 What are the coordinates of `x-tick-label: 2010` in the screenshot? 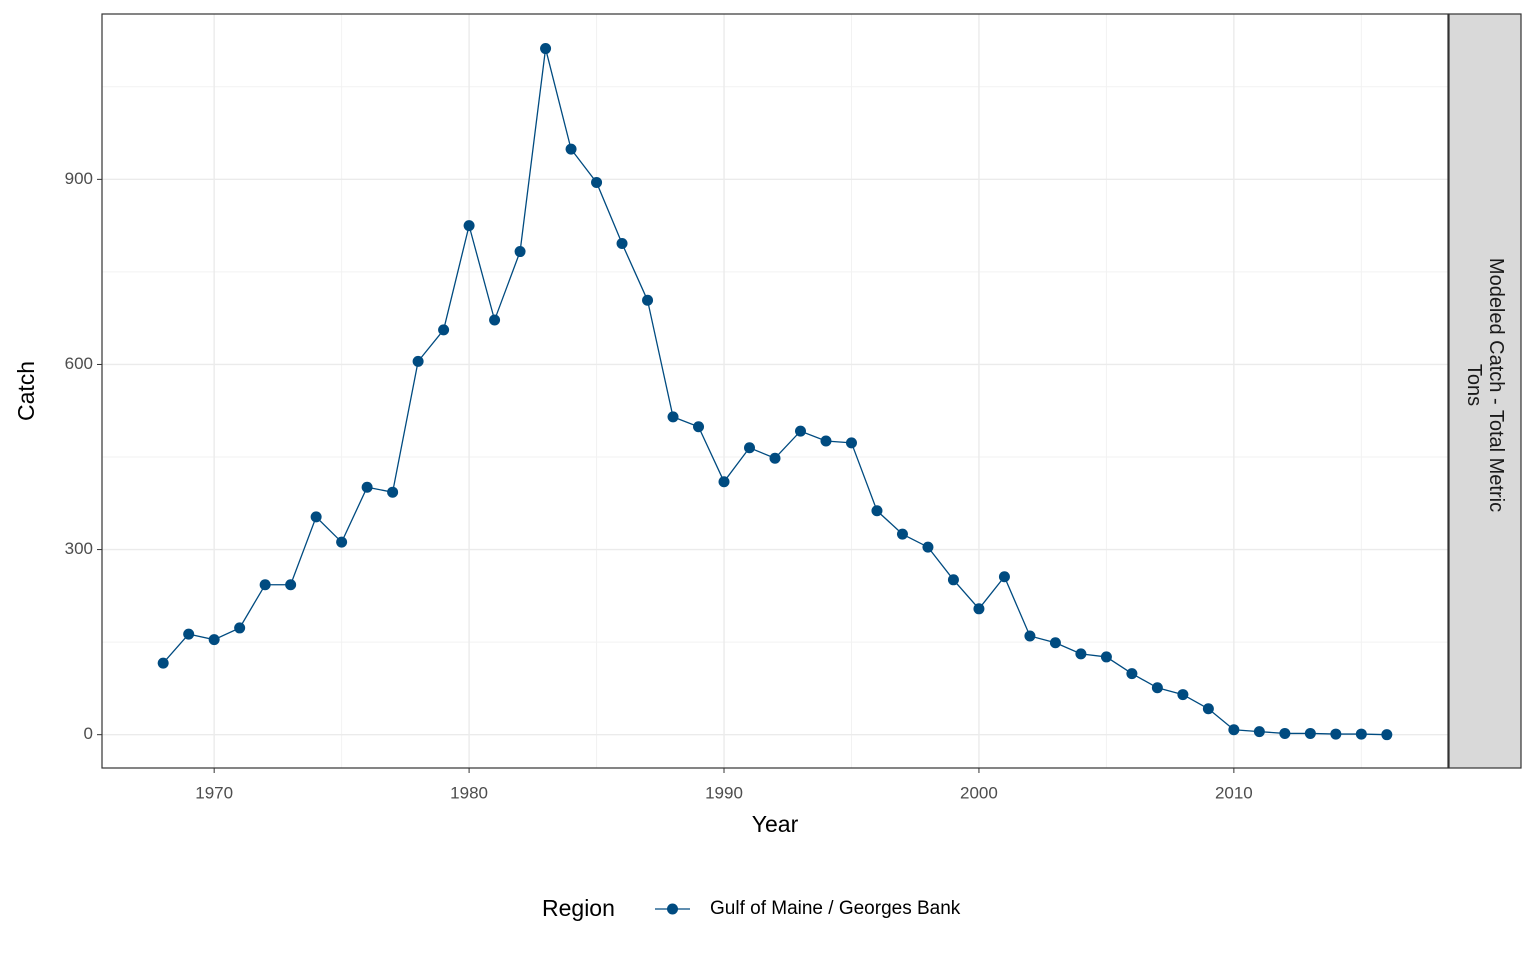 It's located at (1234, 792).